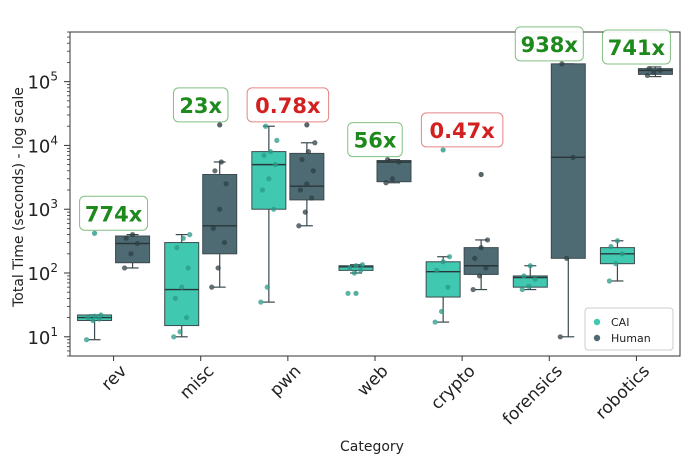 This screenshot has height=461, width=698. I want to click on y-tick-label: 10⁴, so click(42, 145).